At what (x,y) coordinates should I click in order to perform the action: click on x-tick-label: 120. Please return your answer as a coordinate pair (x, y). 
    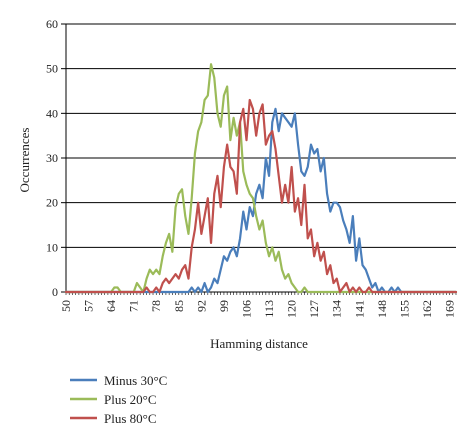
    Looking at the image, I should click on (292, 309).